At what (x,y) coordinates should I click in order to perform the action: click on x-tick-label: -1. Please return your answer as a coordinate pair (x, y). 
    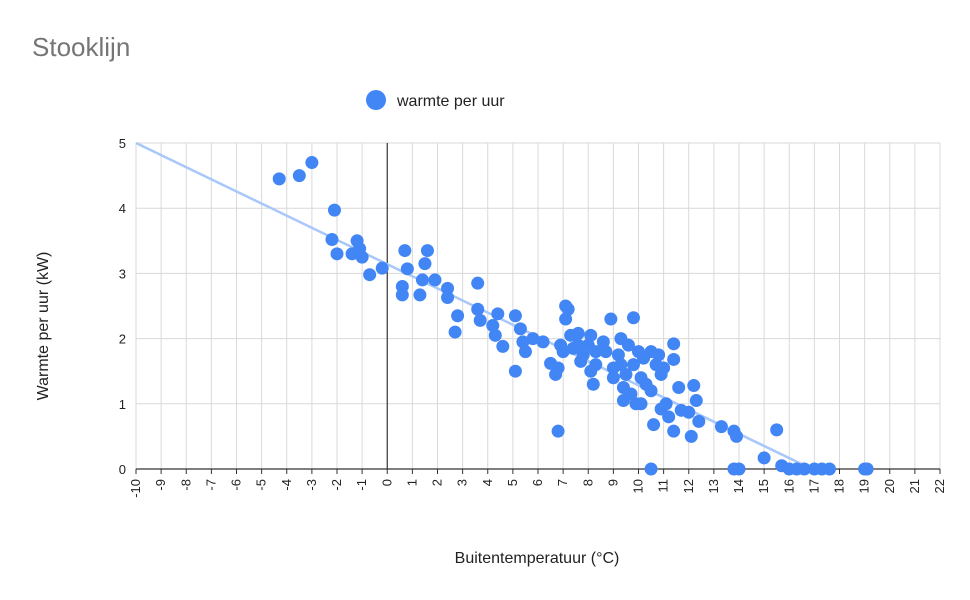
    Looking at the image, I should click on (361, 485).